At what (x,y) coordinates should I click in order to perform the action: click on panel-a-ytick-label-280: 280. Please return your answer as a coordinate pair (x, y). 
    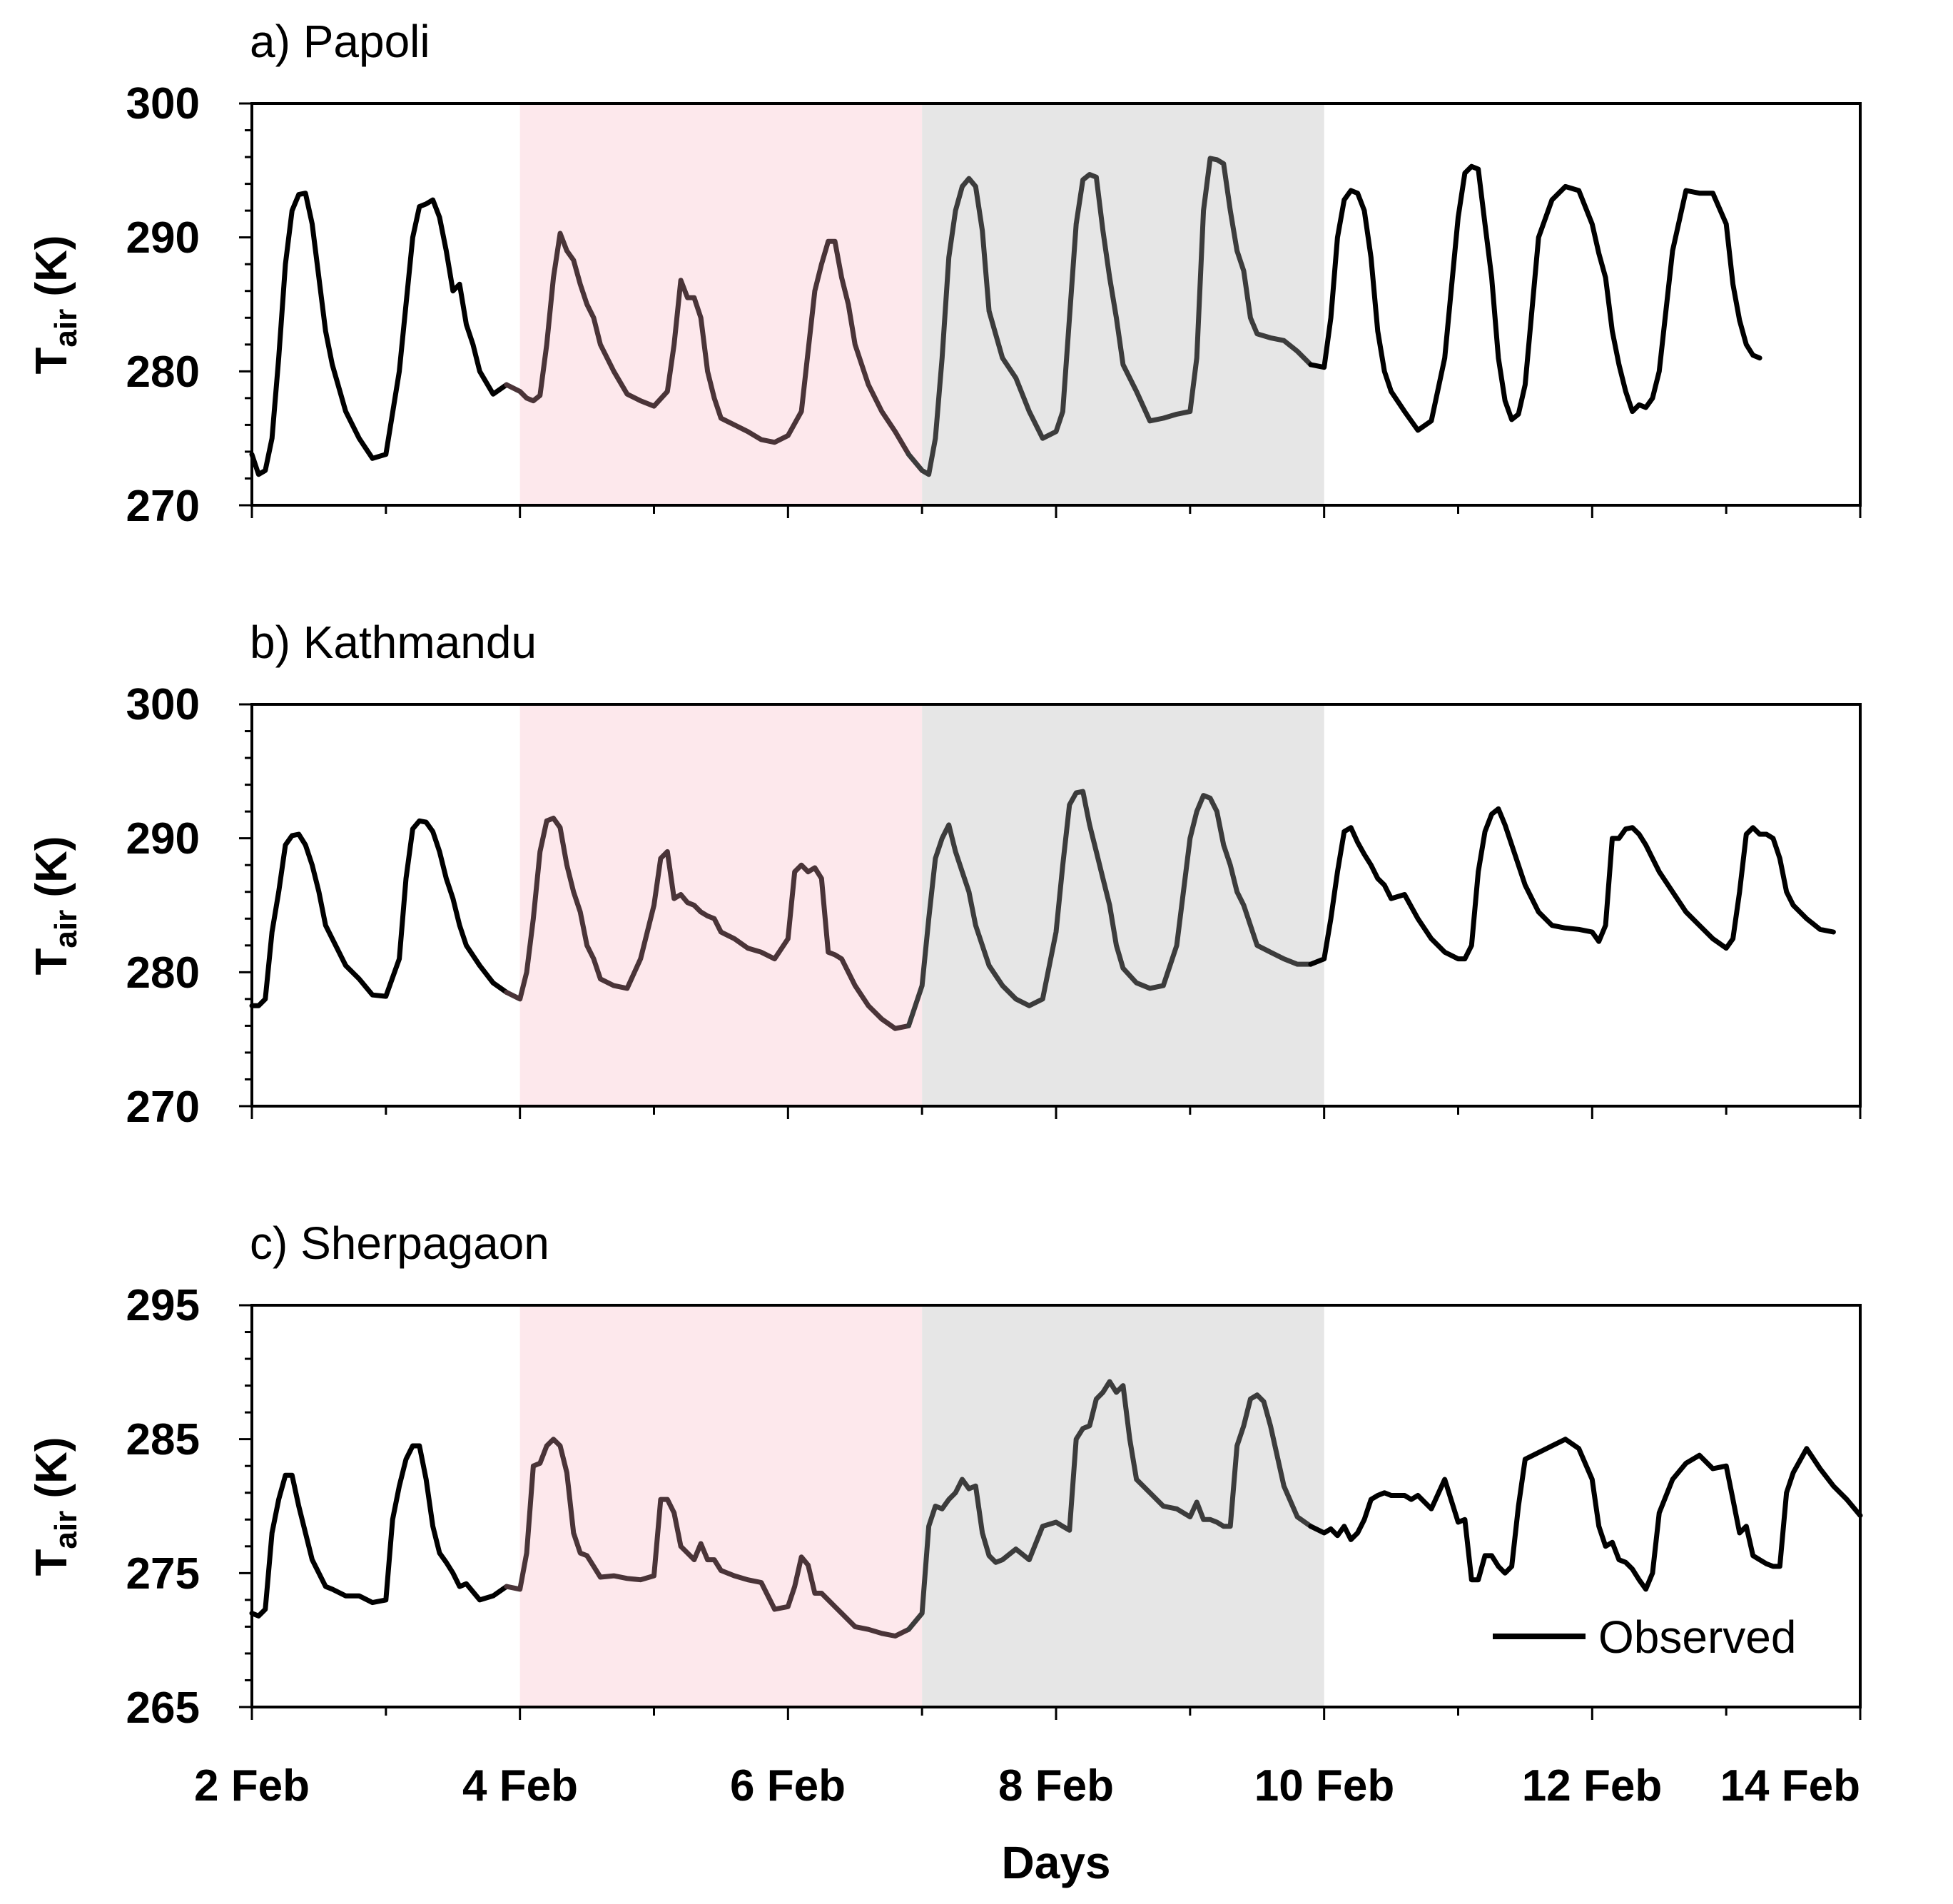
    Looking at the image, I should click on (163, 372).